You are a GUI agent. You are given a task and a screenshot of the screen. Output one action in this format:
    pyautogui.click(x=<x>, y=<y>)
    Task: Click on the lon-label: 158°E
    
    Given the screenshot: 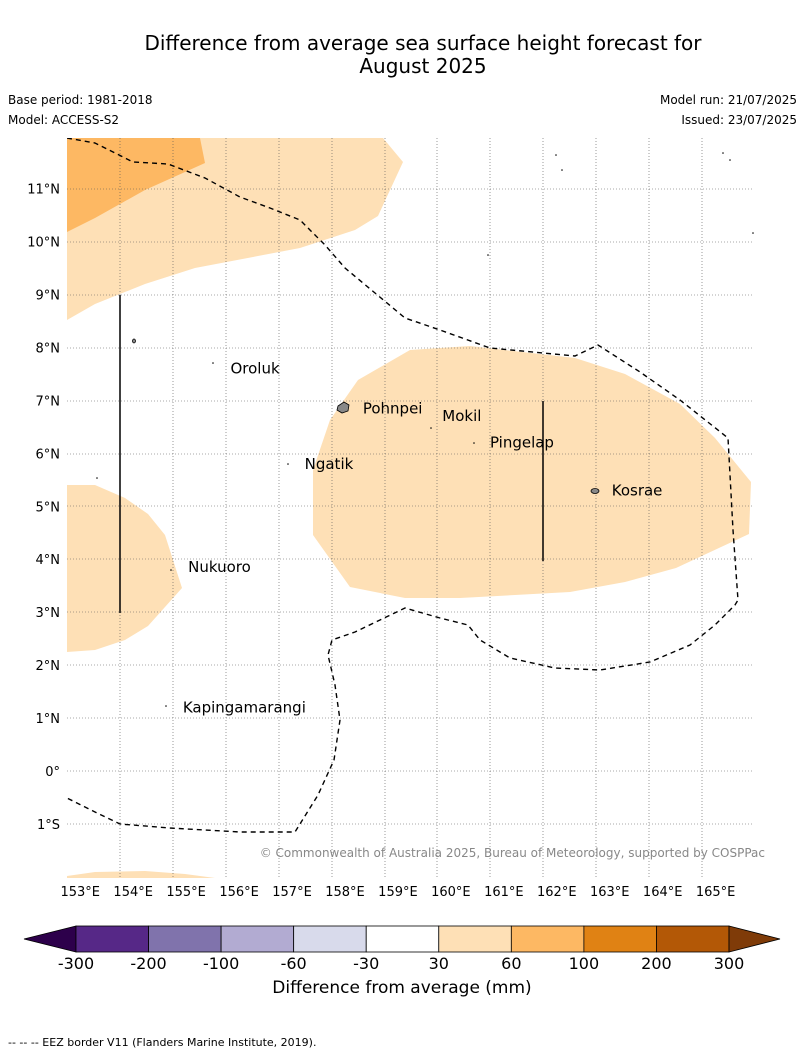 What is the action you would take?
    pyautogui.click(x=345, y=892)
    